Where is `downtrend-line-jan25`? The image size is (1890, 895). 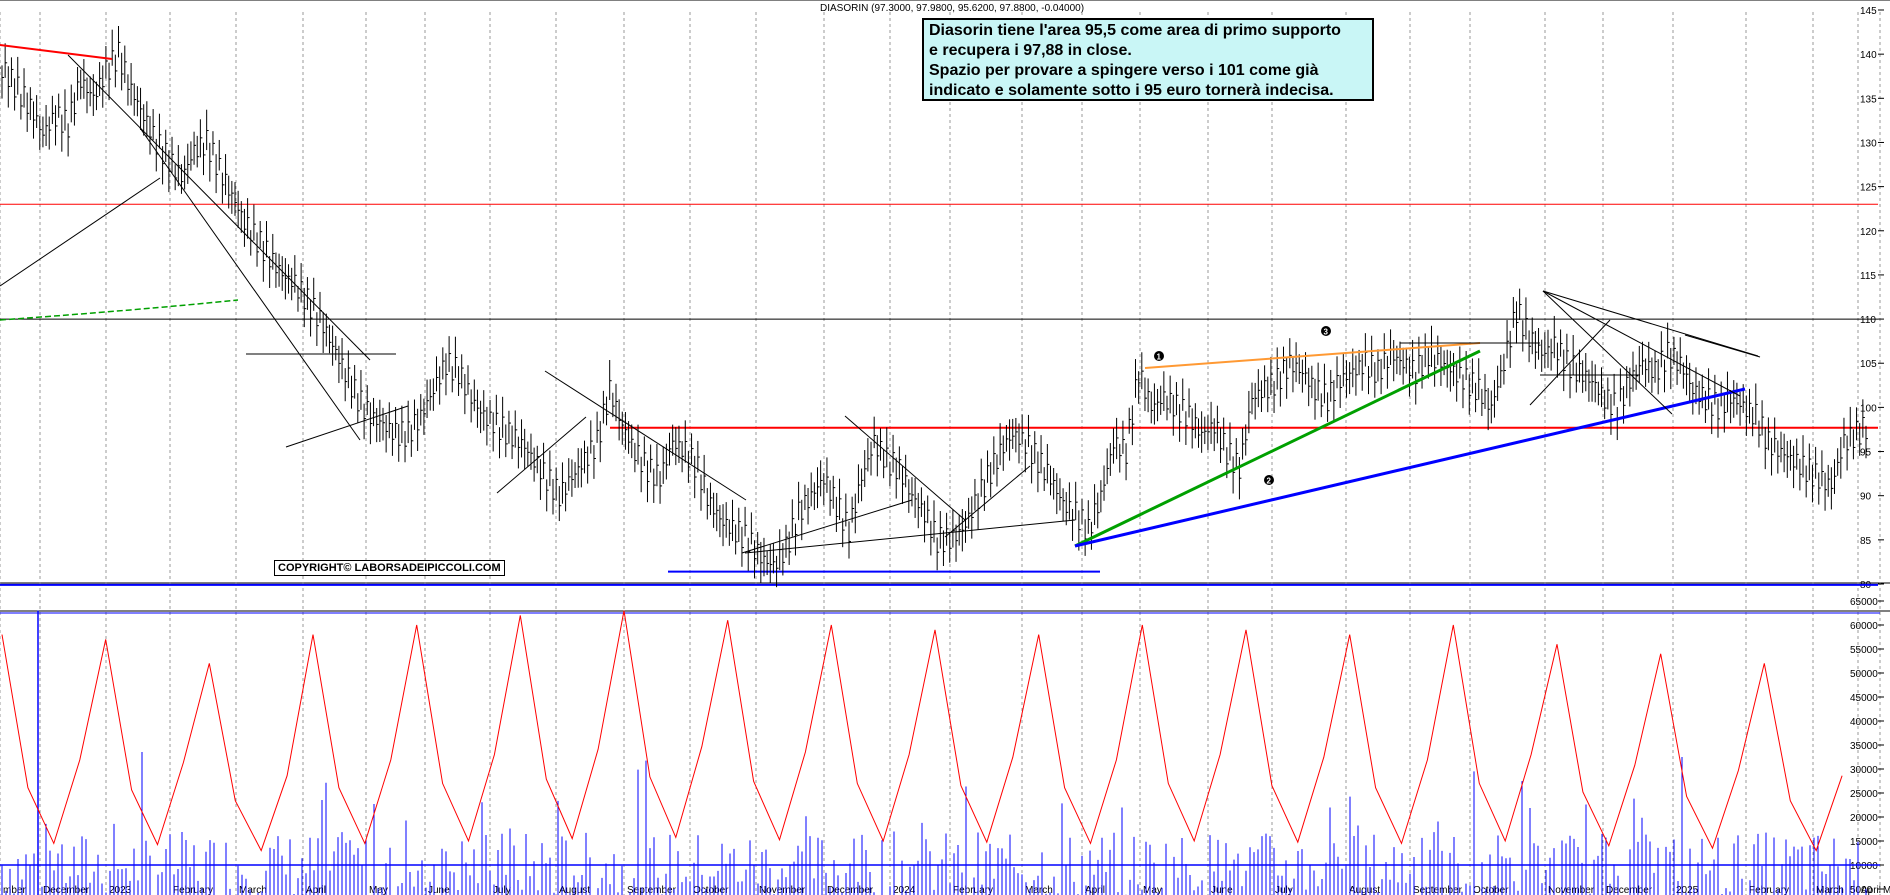 downtrend-line-jan25 is located at coordinates (1722, 346).